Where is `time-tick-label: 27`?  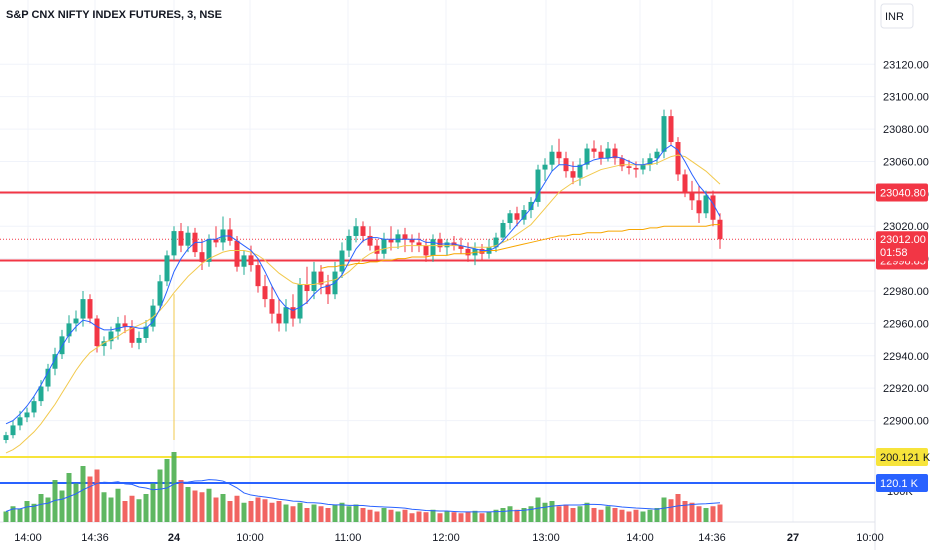
time-tick-label: 27 is located at coordinates (793, 538).